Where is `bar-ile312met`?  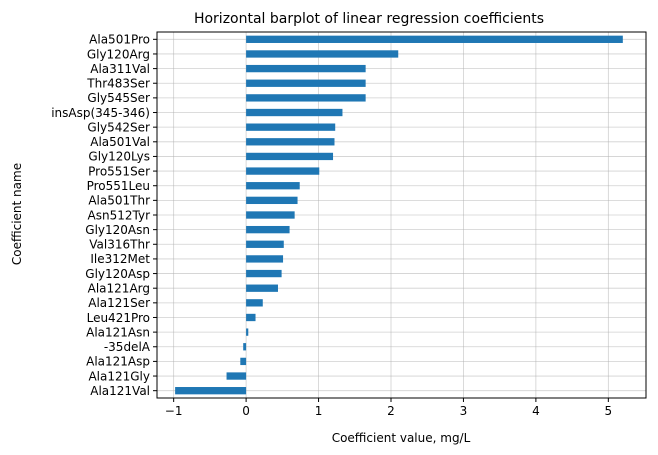 bar-ile312met is located at coordinates (265, 259).